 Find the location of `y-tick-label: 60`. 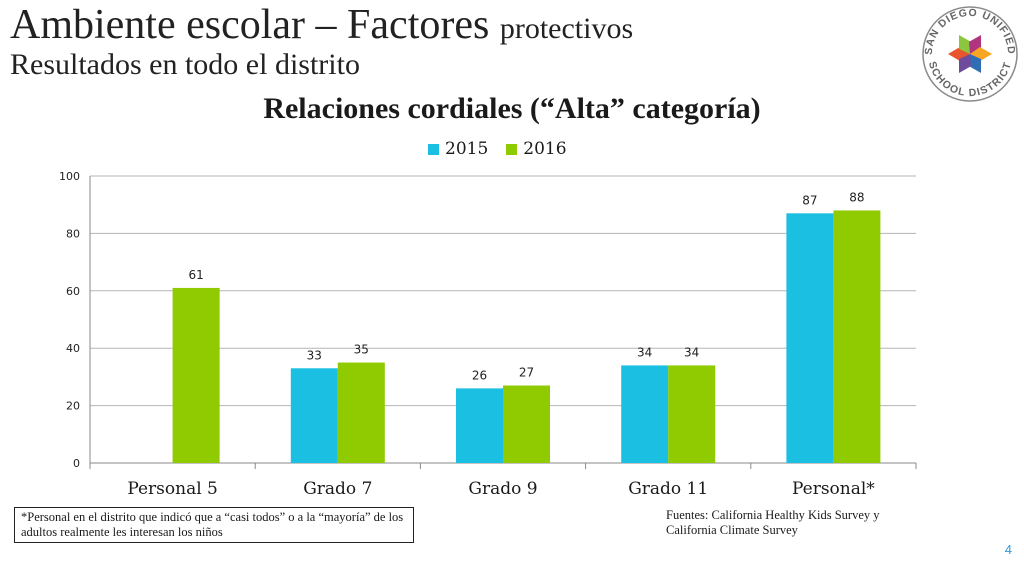

y-tick-label: 60 is located at coordinates (73, 291).